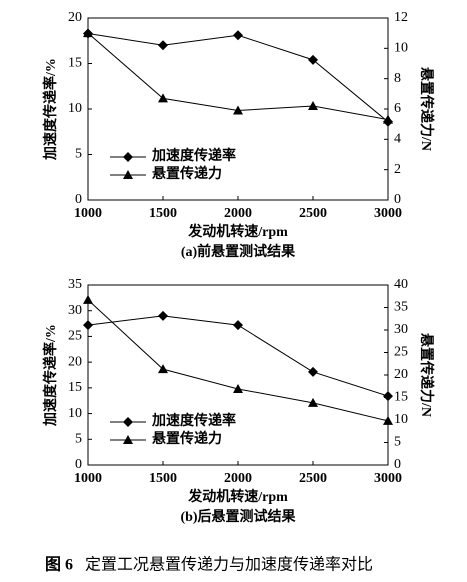 The width and height of the screenshot is (467, 582). I want to click on series-line, so click(238, 360).